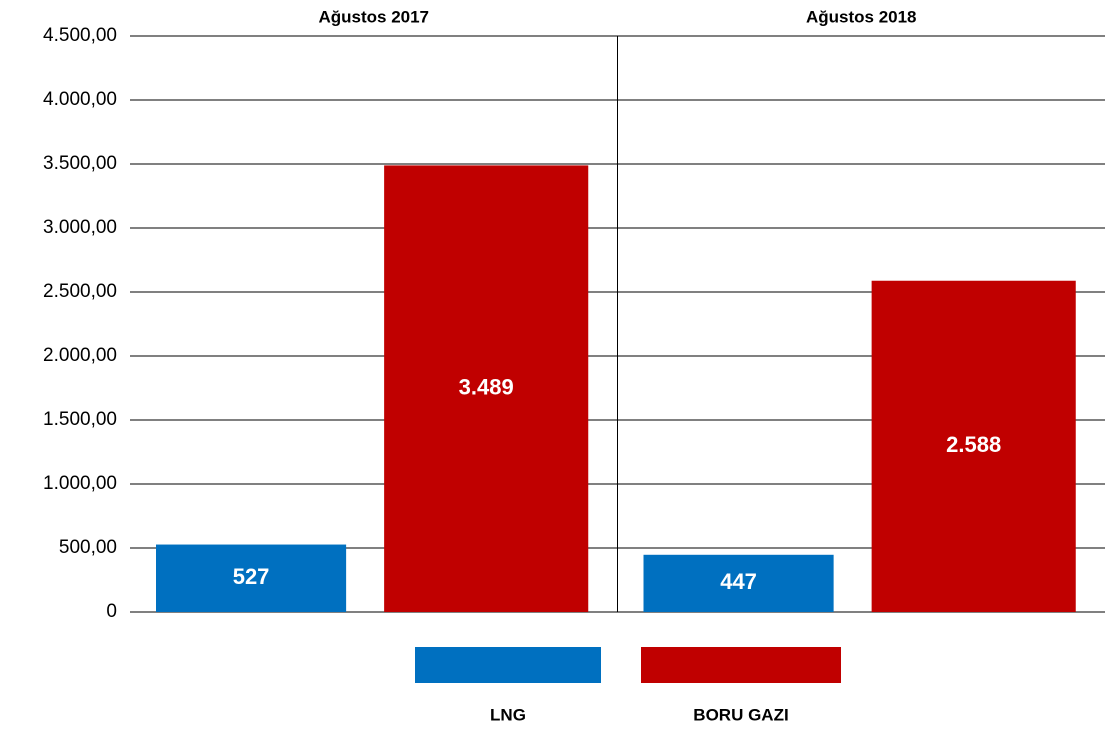  Describe the element at coordinates (80, 35) in the screenshot. I see `y-tick-label: 4.500,00` at that location.